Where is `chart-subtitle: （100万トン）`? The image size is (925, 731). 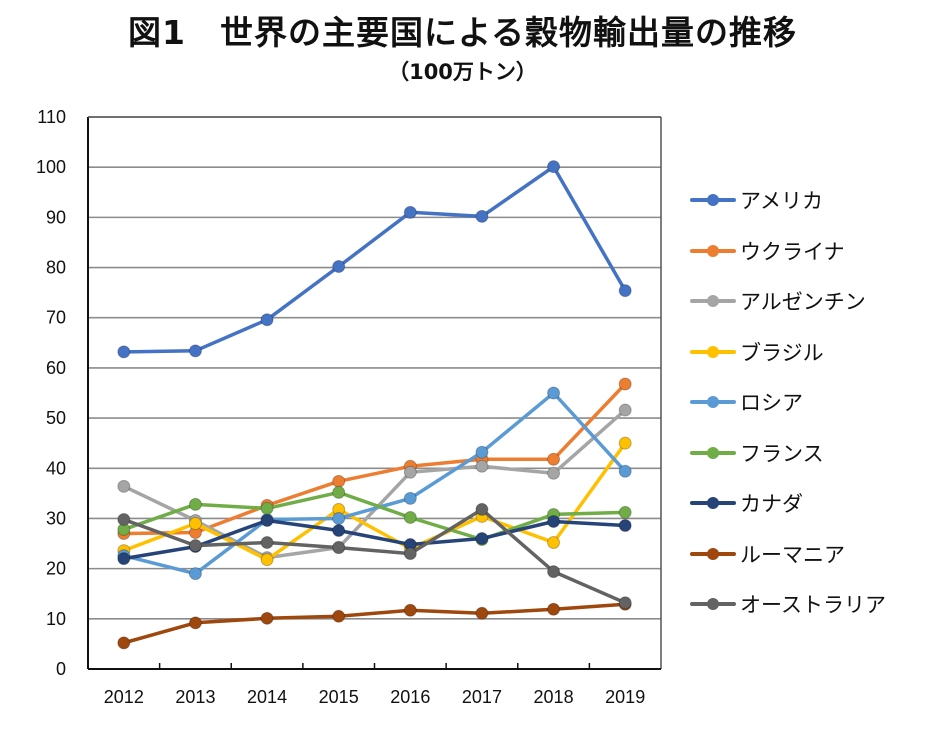
chart-subtitle: （100万トン） is located at coordinates (462, 72).